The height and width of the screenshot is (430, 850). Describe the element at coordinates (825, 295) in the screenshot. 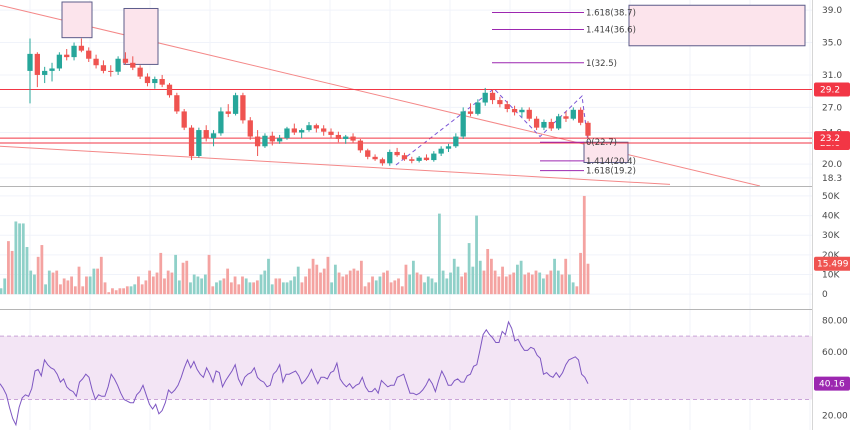

I see `volume-tick-label: 0` at that location.